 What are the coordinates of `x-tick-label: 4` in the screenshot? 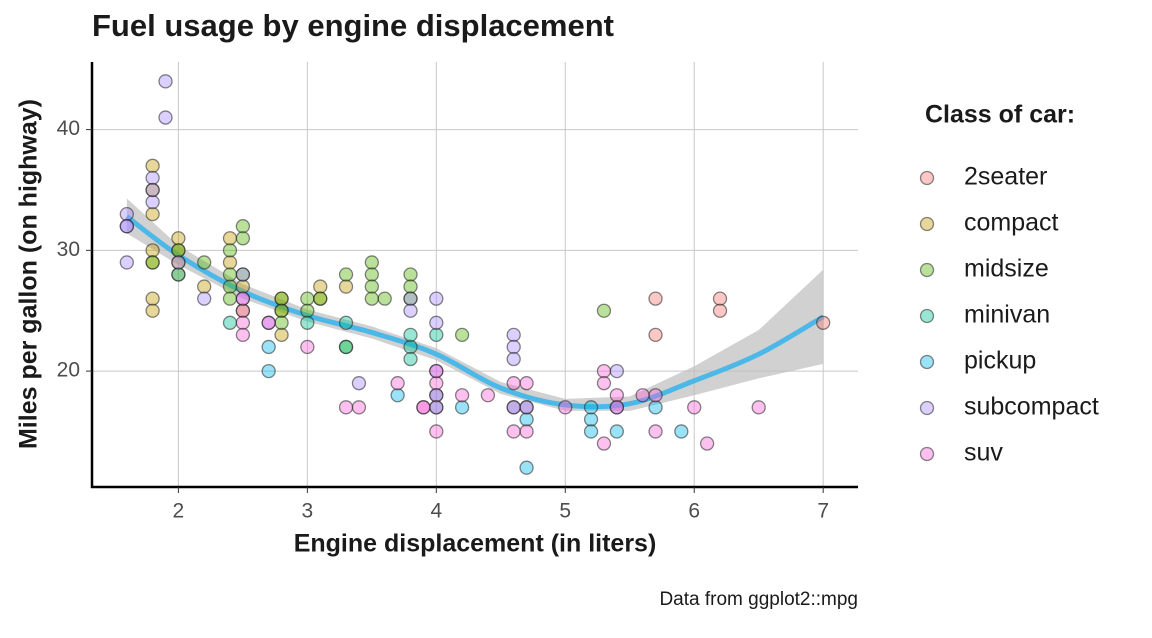 It's located at (436, 511).